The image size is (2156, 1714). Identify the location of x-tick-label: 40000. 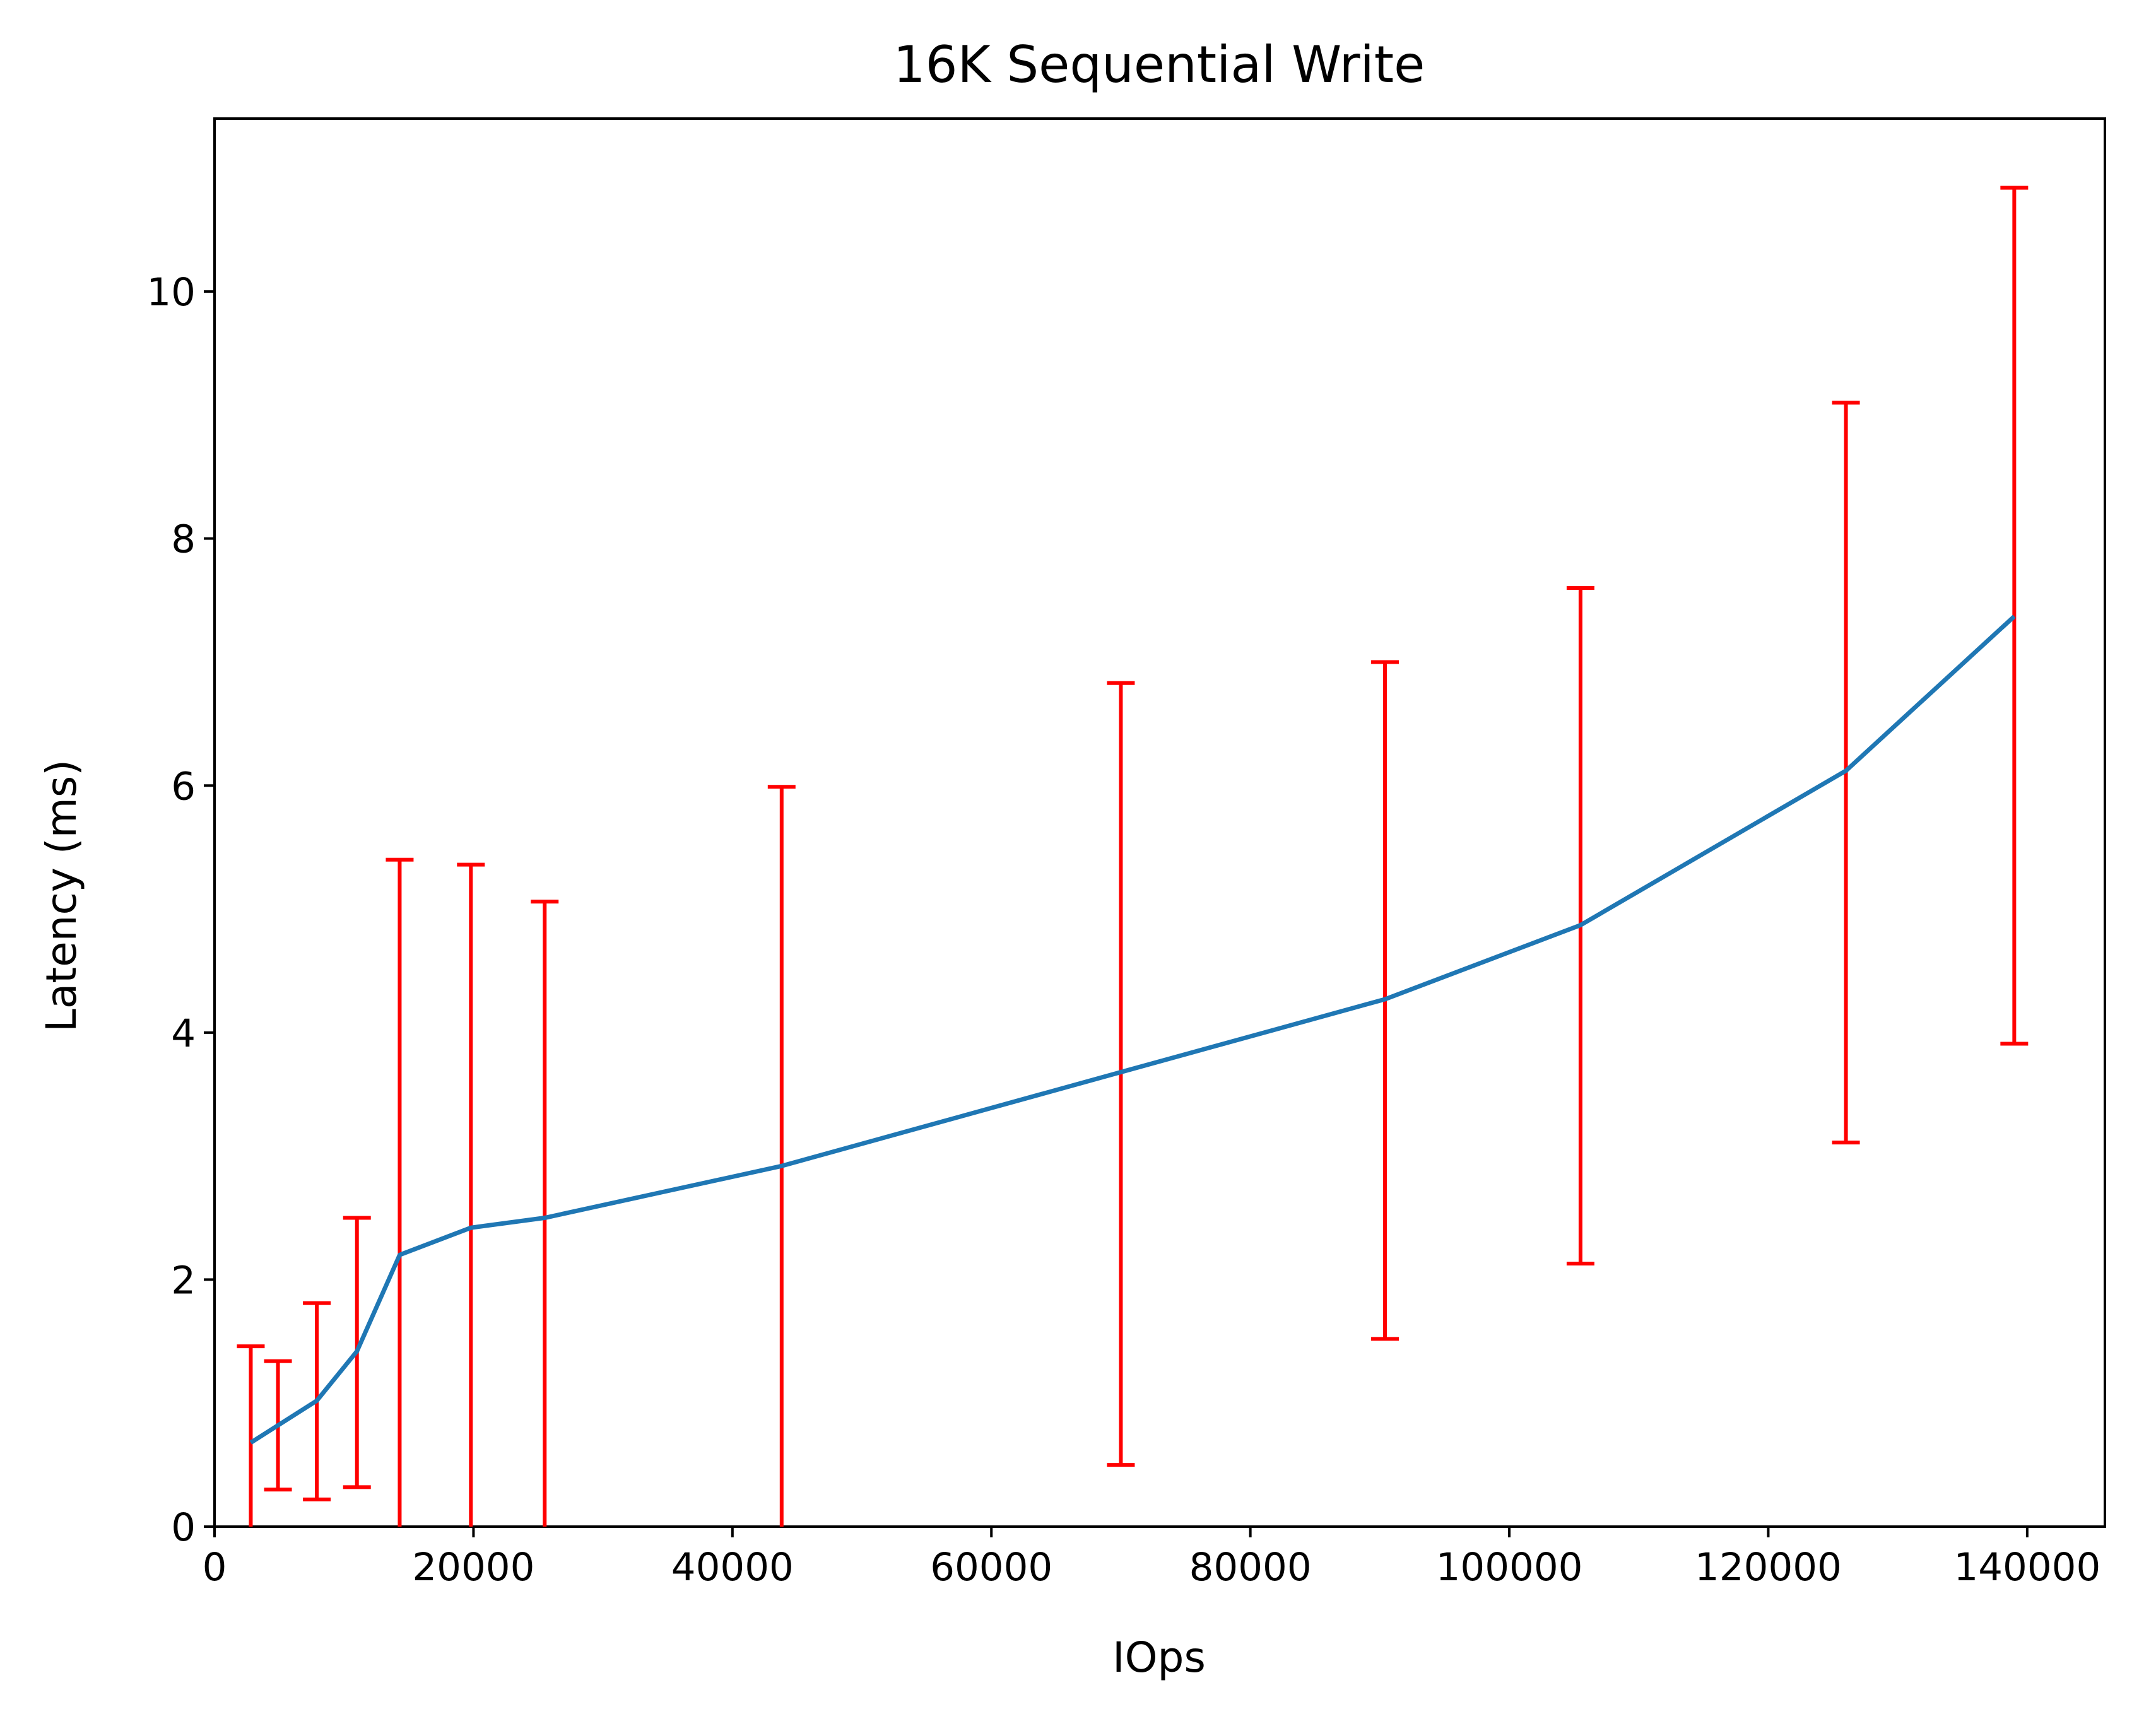
(732, 1567).